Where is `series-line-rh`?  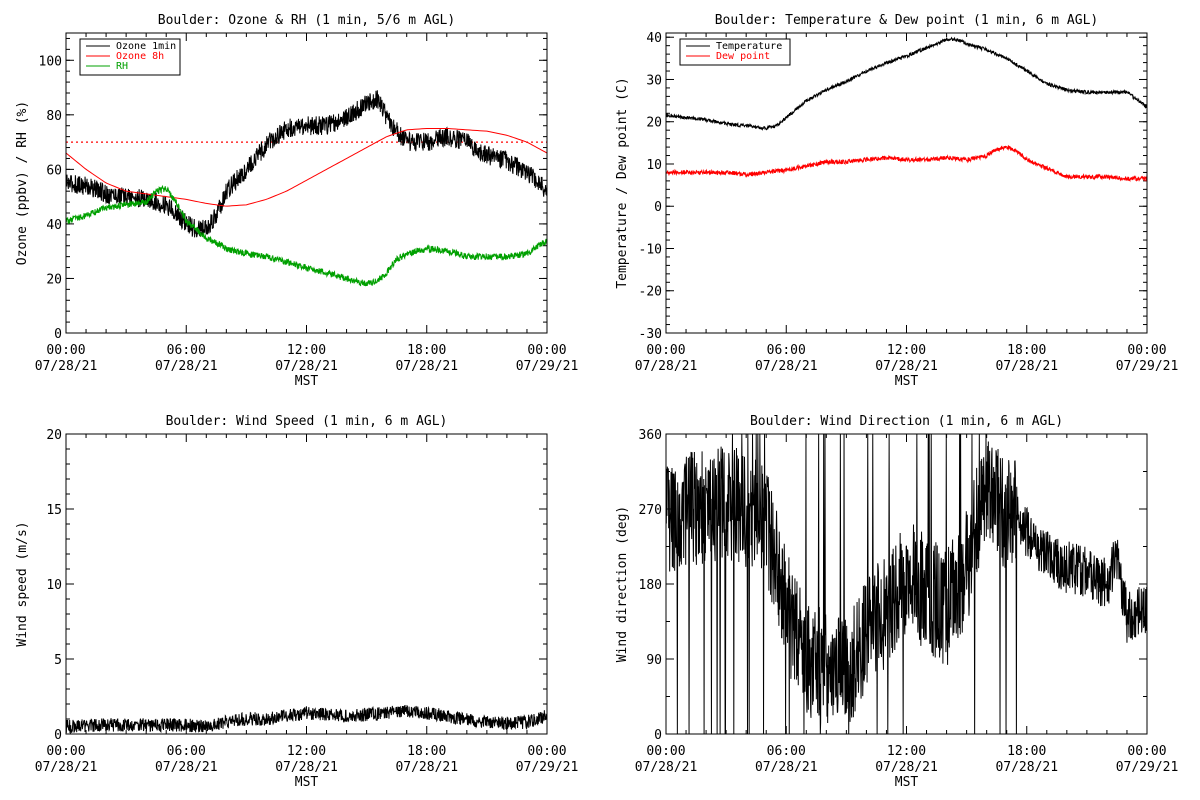 series-line-rh is located at coordinates (306, 235).